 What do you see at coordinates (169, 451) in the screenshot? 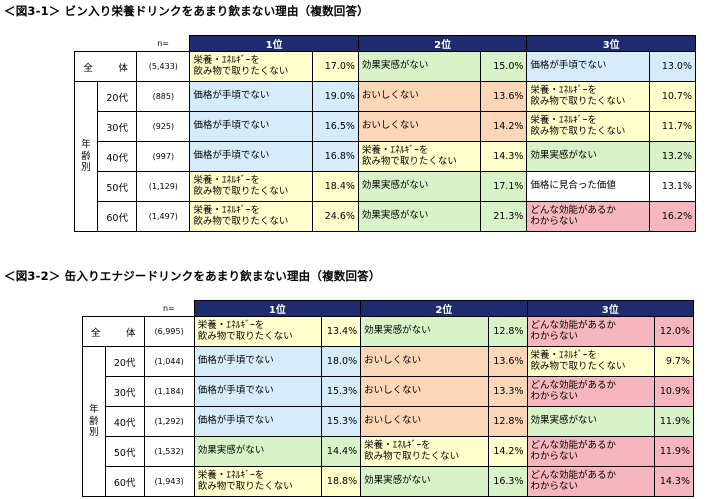
I see `age-n: (1,532)` at bounding box center [169, 451].